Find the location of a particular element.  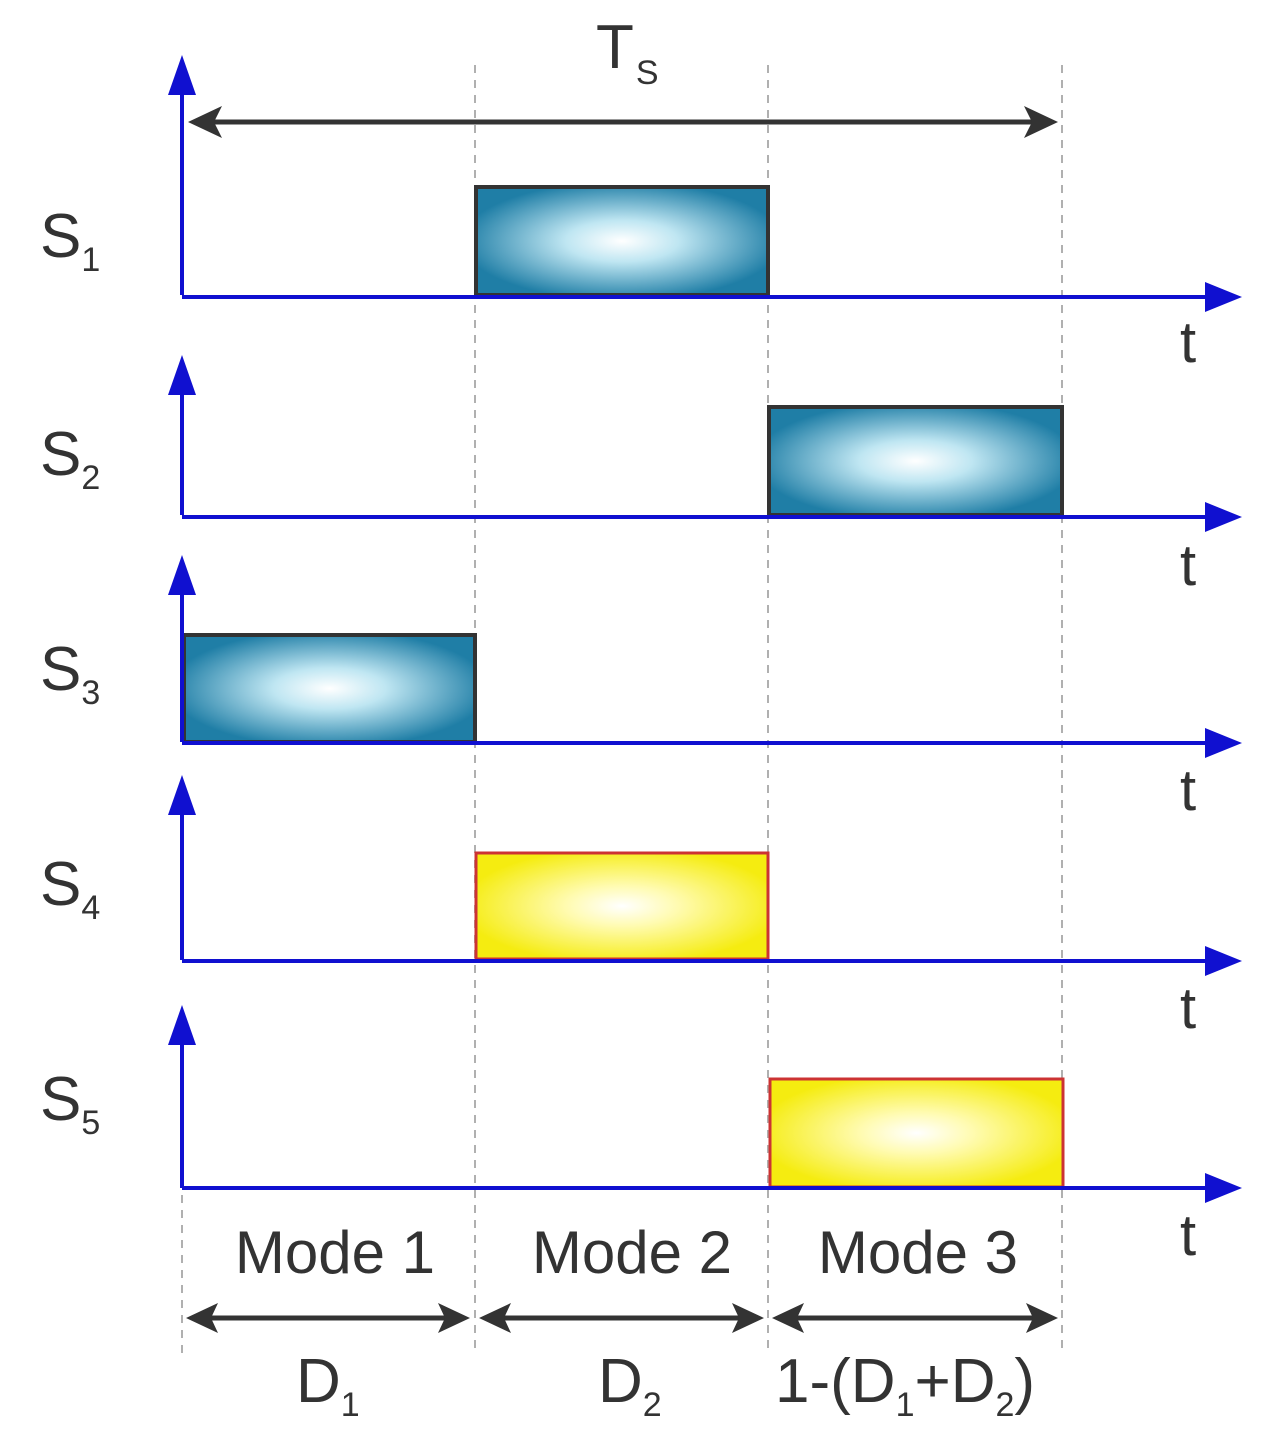

duration-label-d1: D1 is located at coordinates (328, 1385).